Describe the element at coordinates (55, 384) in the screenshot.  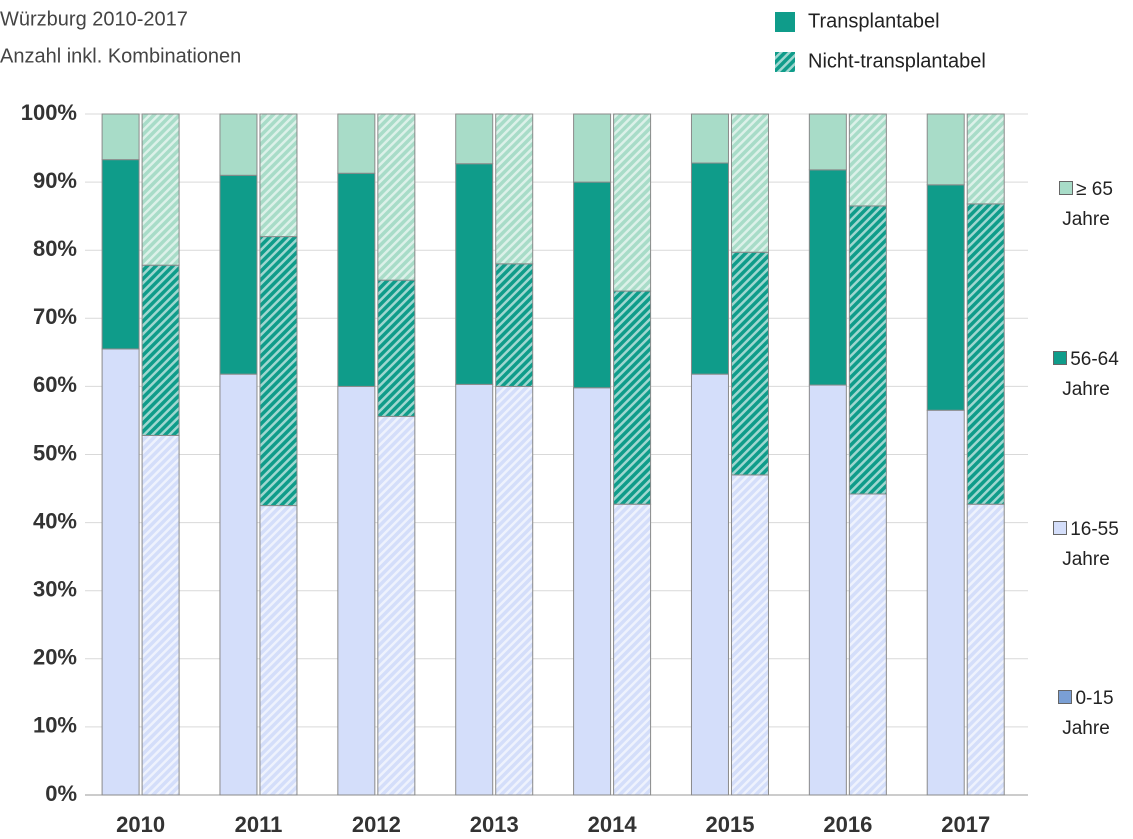
I see `y-tick-label: 60%` at that location.